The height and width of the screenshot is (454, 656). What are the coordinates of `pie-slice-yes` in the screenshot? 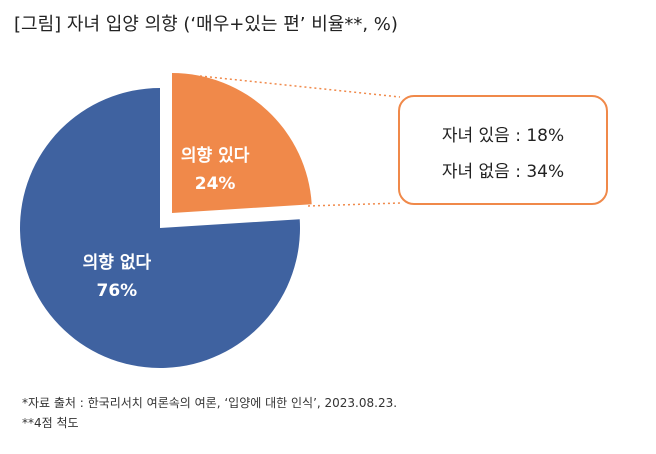 It's located at (242, 143).